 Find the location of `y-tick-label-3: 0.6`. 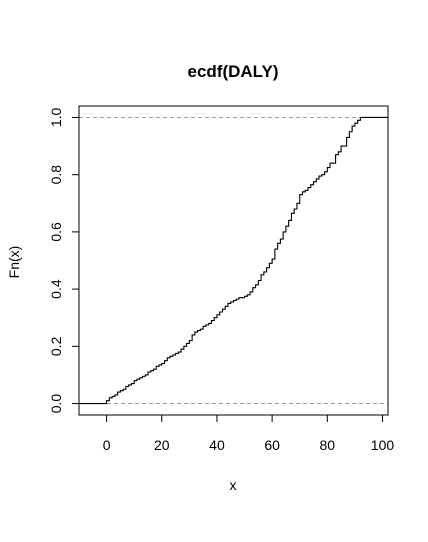

y-tick-label-3: 0.6 is located at coordinates (56, 232).